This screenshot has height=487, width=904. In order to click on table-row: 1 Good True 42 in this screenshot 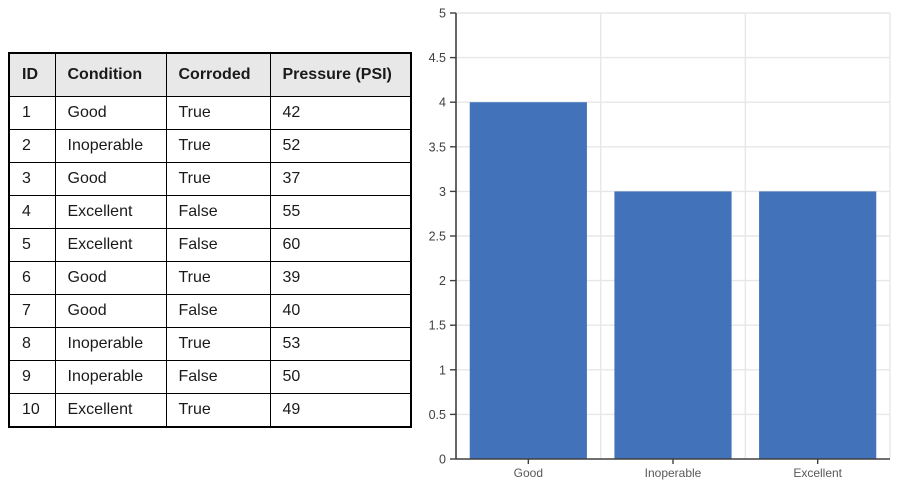, I will do `click(210, 113)`.